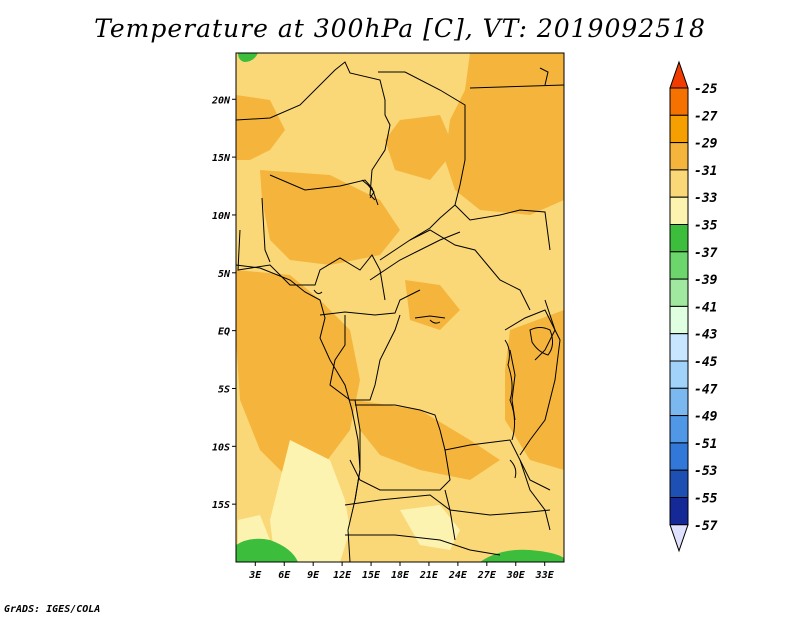 The height and width of the screenshot is (622, 800). I want to click on colorbar-top-arrow, so click(679, 74).